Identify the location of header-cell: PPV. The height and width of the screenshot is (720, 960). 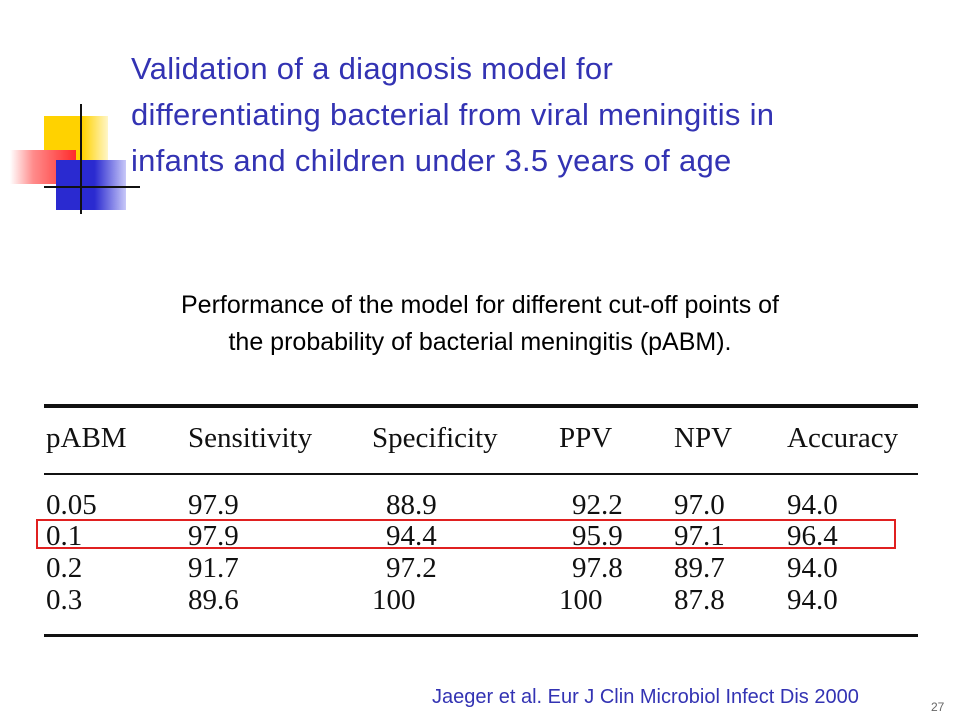
(586, 438).